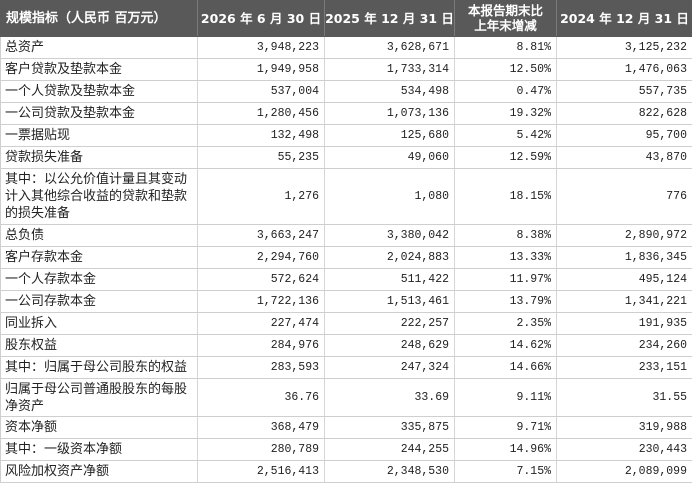  Describe the element at coordinates (261, 47) in the screenshot. I see `value-2026-06-30: 3,948,223` at that location.